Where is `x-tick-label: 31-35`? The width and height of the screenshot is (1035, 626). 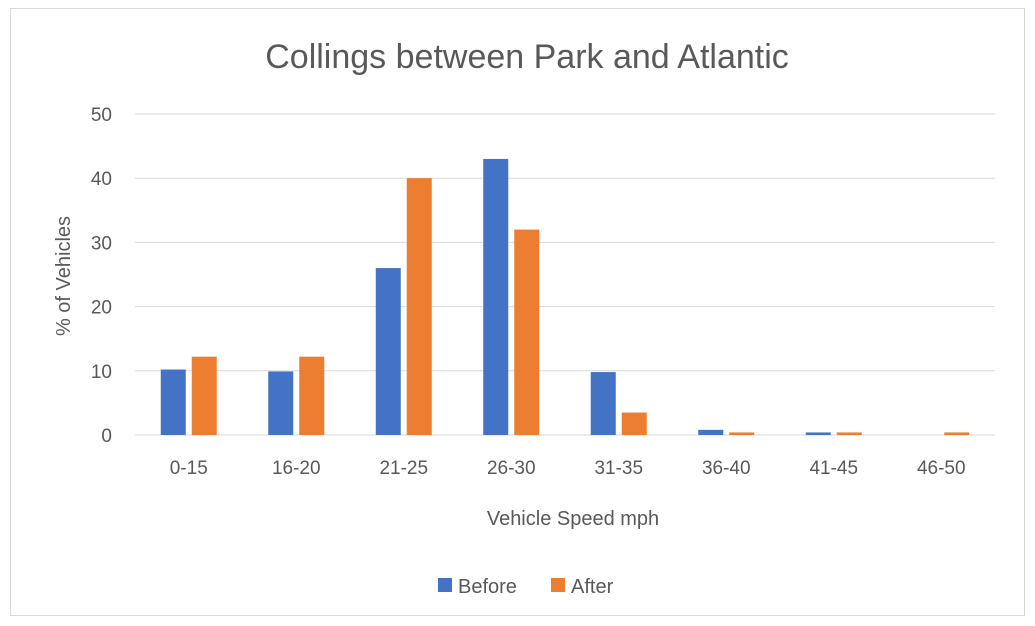
x-tick-label: 31-35 is located at coordinates (618, 468).